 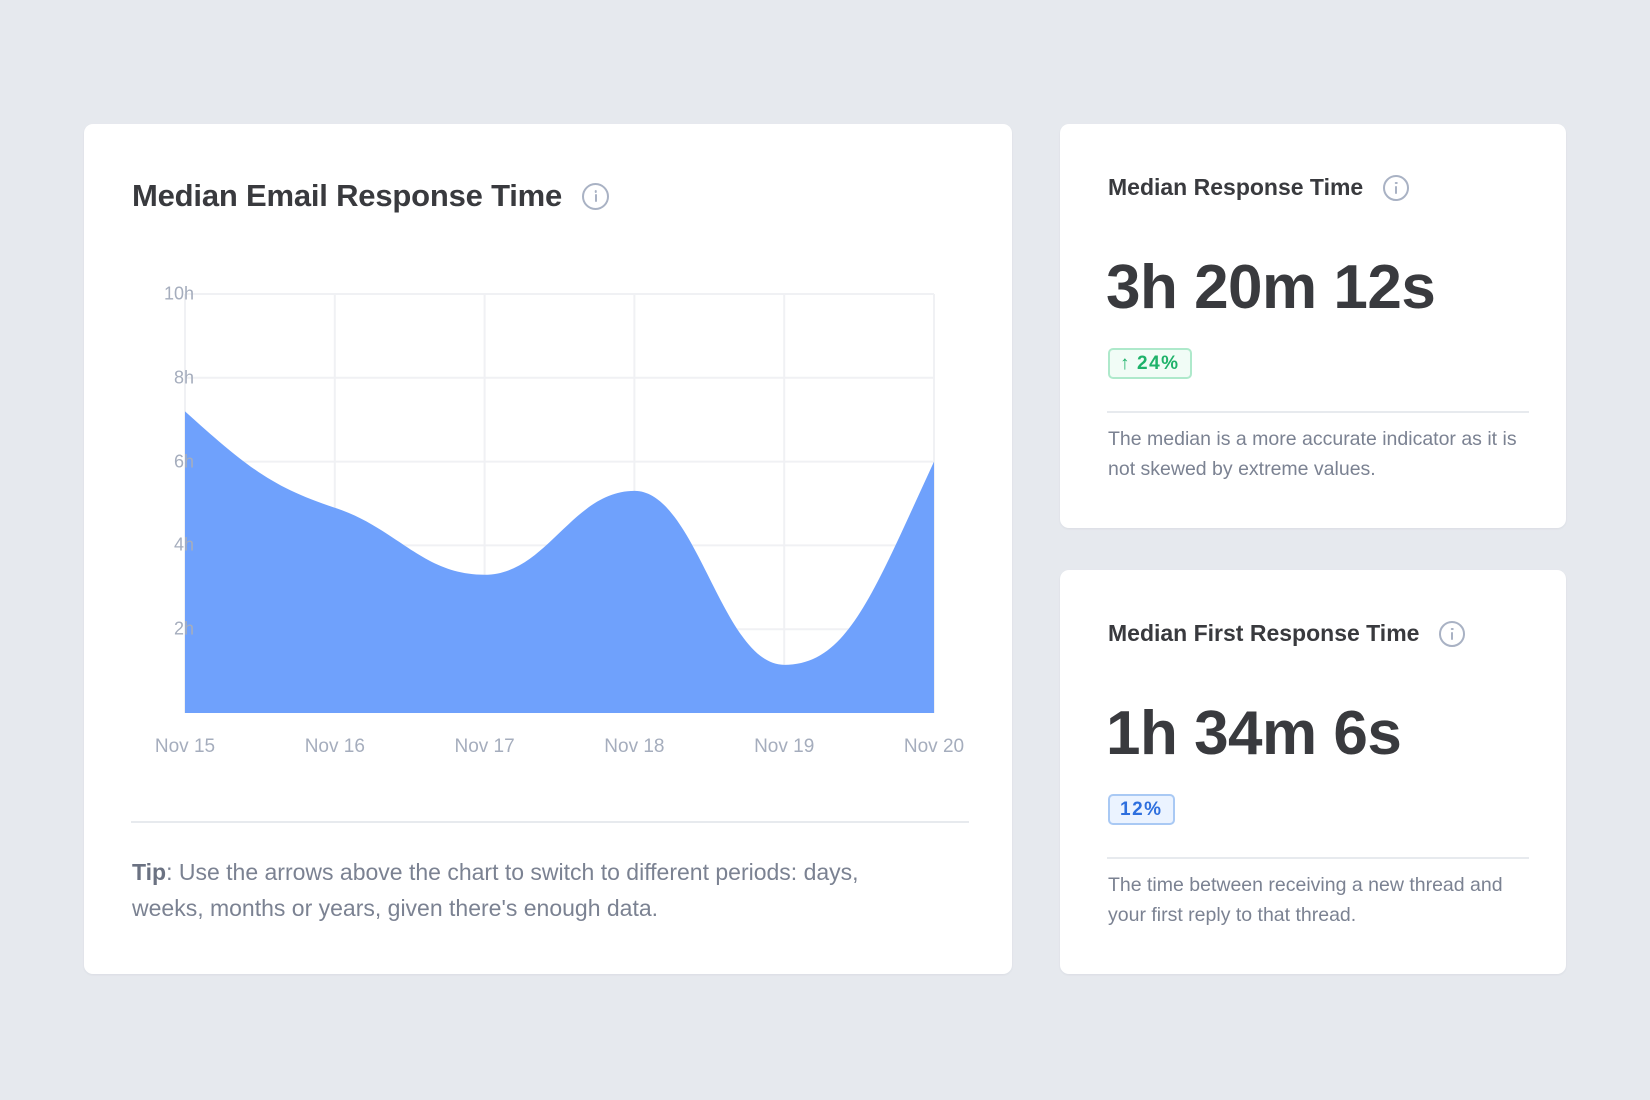 What do you see at coordinates (178, 293) in the screenshot?
I see `y-tick-label: 10h` at bounding box center [178, 293].